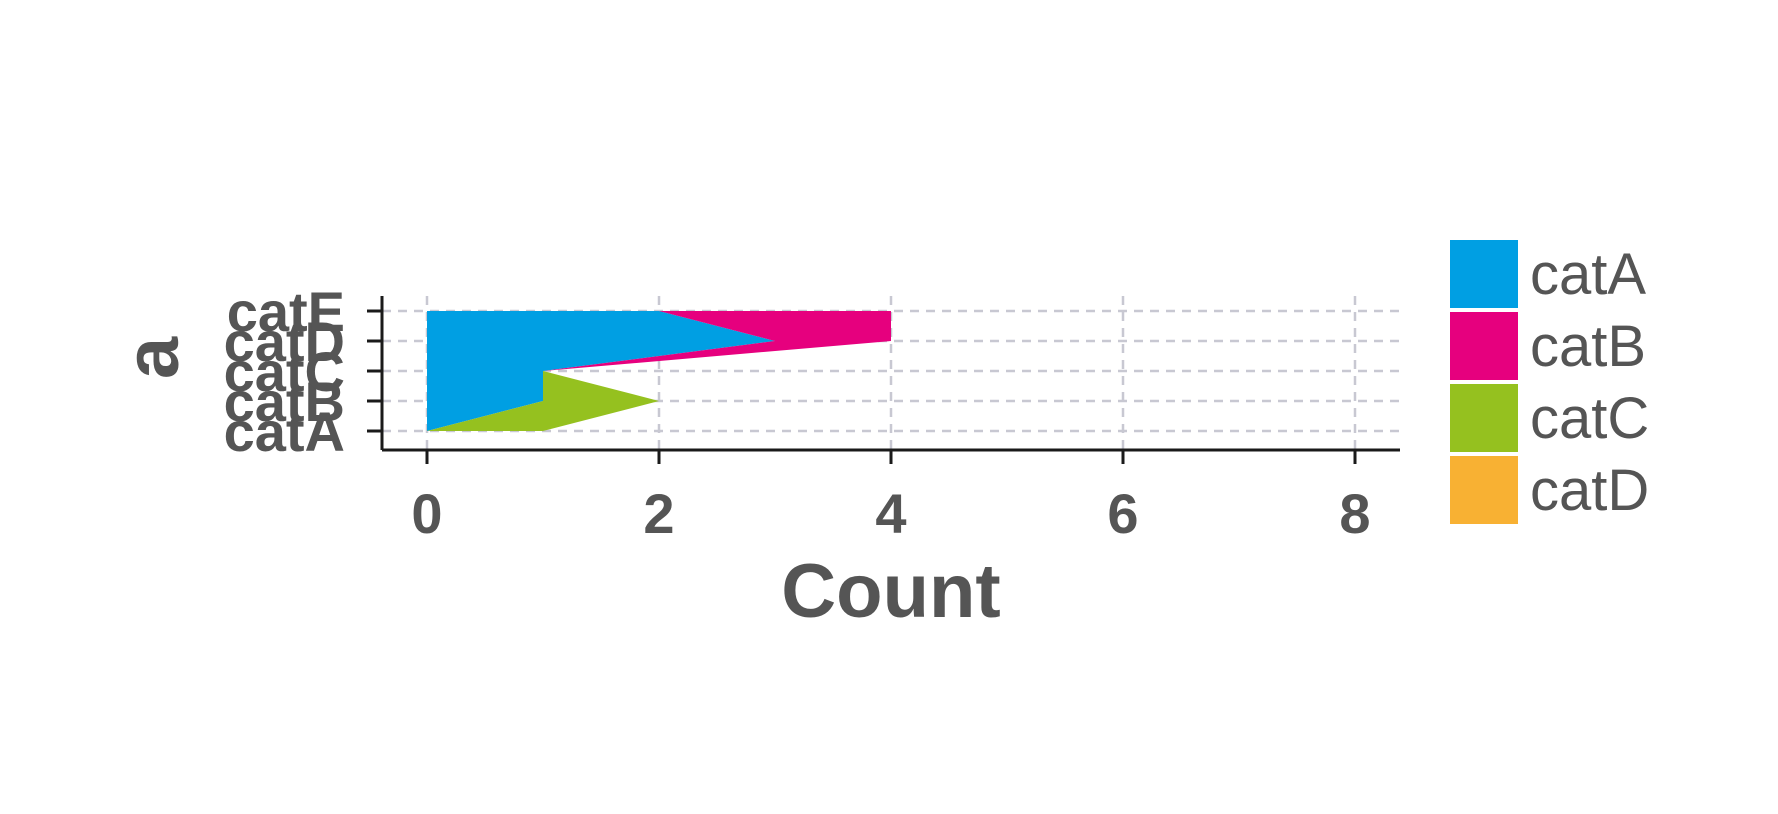 The image size is (1778, 814). Describe the element at coordinates (1122, 513) in the screenshot. I see `x-tick-label: 6` at that location.